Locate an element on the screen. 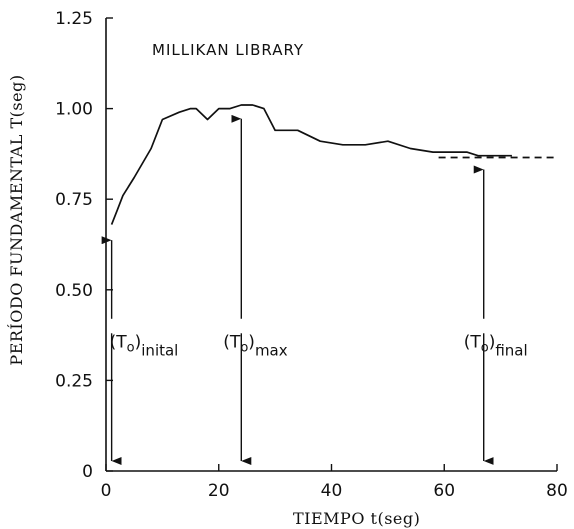 This screenshot has height=529, width=574. y-tick-label: 1.00 is located at coordinates (74, 110).